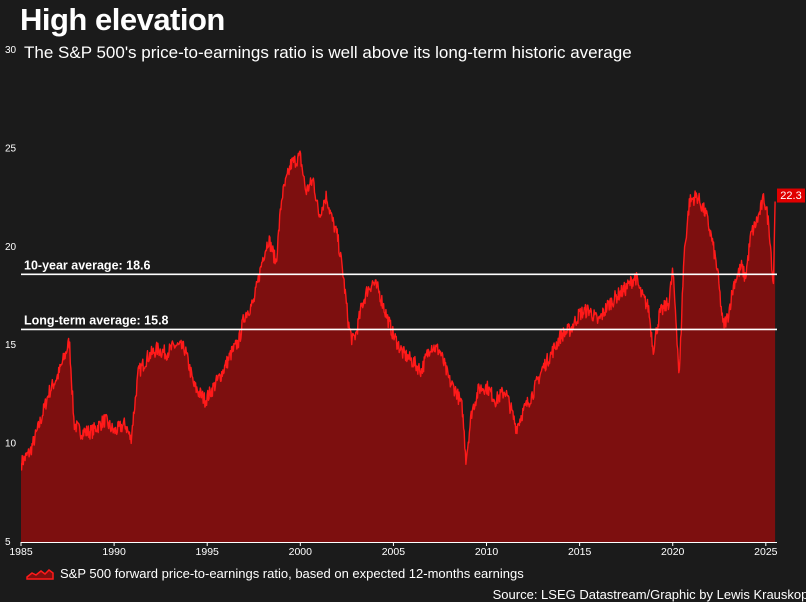 The image size is (806, 602). I want to click on last-value-box, so click(791, 195).